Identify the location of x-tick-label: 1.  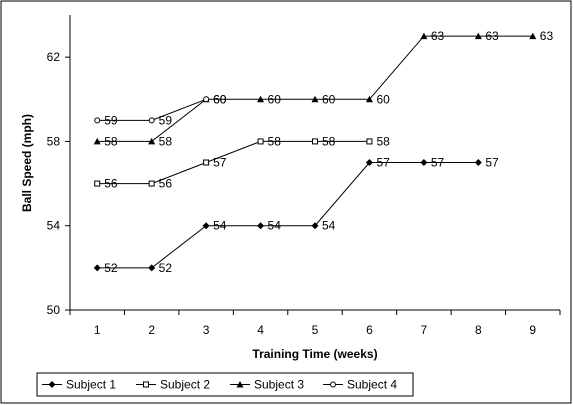
(97, 330).